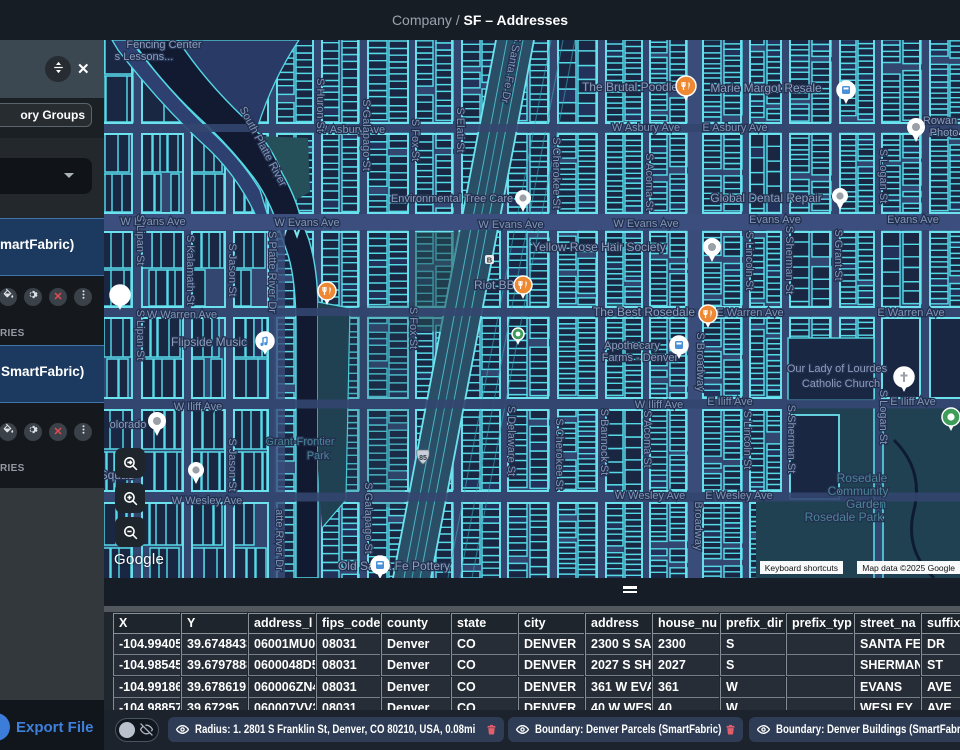 This screenshot has height=750, width=960. Describe the element at coordinates (511, 441) in the screenshot. I see `svg-text: S Delaware St` at that location.